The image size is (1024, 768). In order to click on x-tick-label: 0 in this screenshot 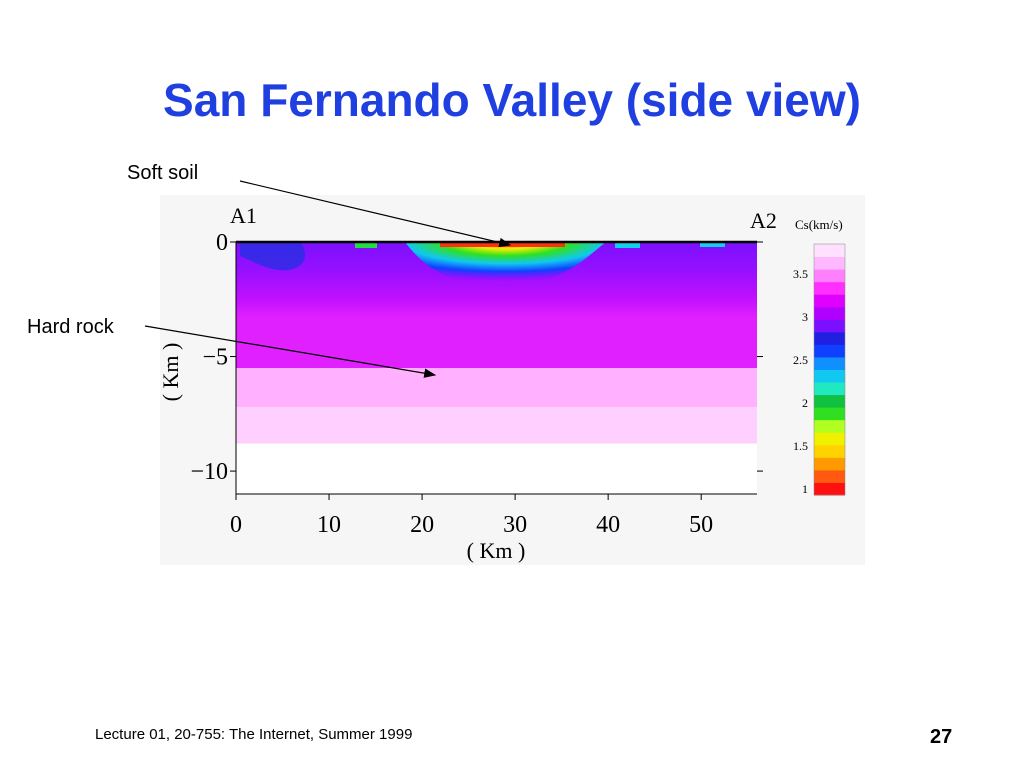, I will do `click(236, 525)`.